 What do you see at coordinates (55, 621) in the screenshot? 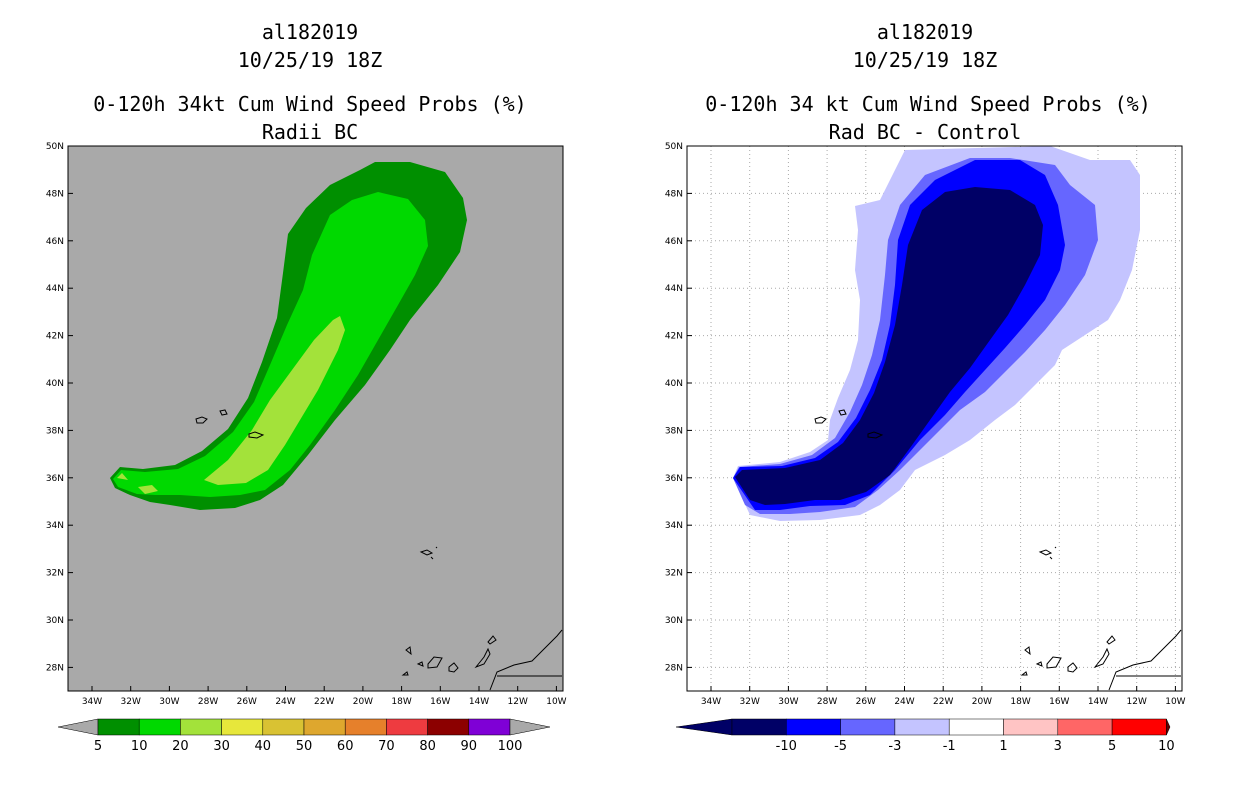
I see `left-lat-label: 30N` at bounding box center [55, 621].